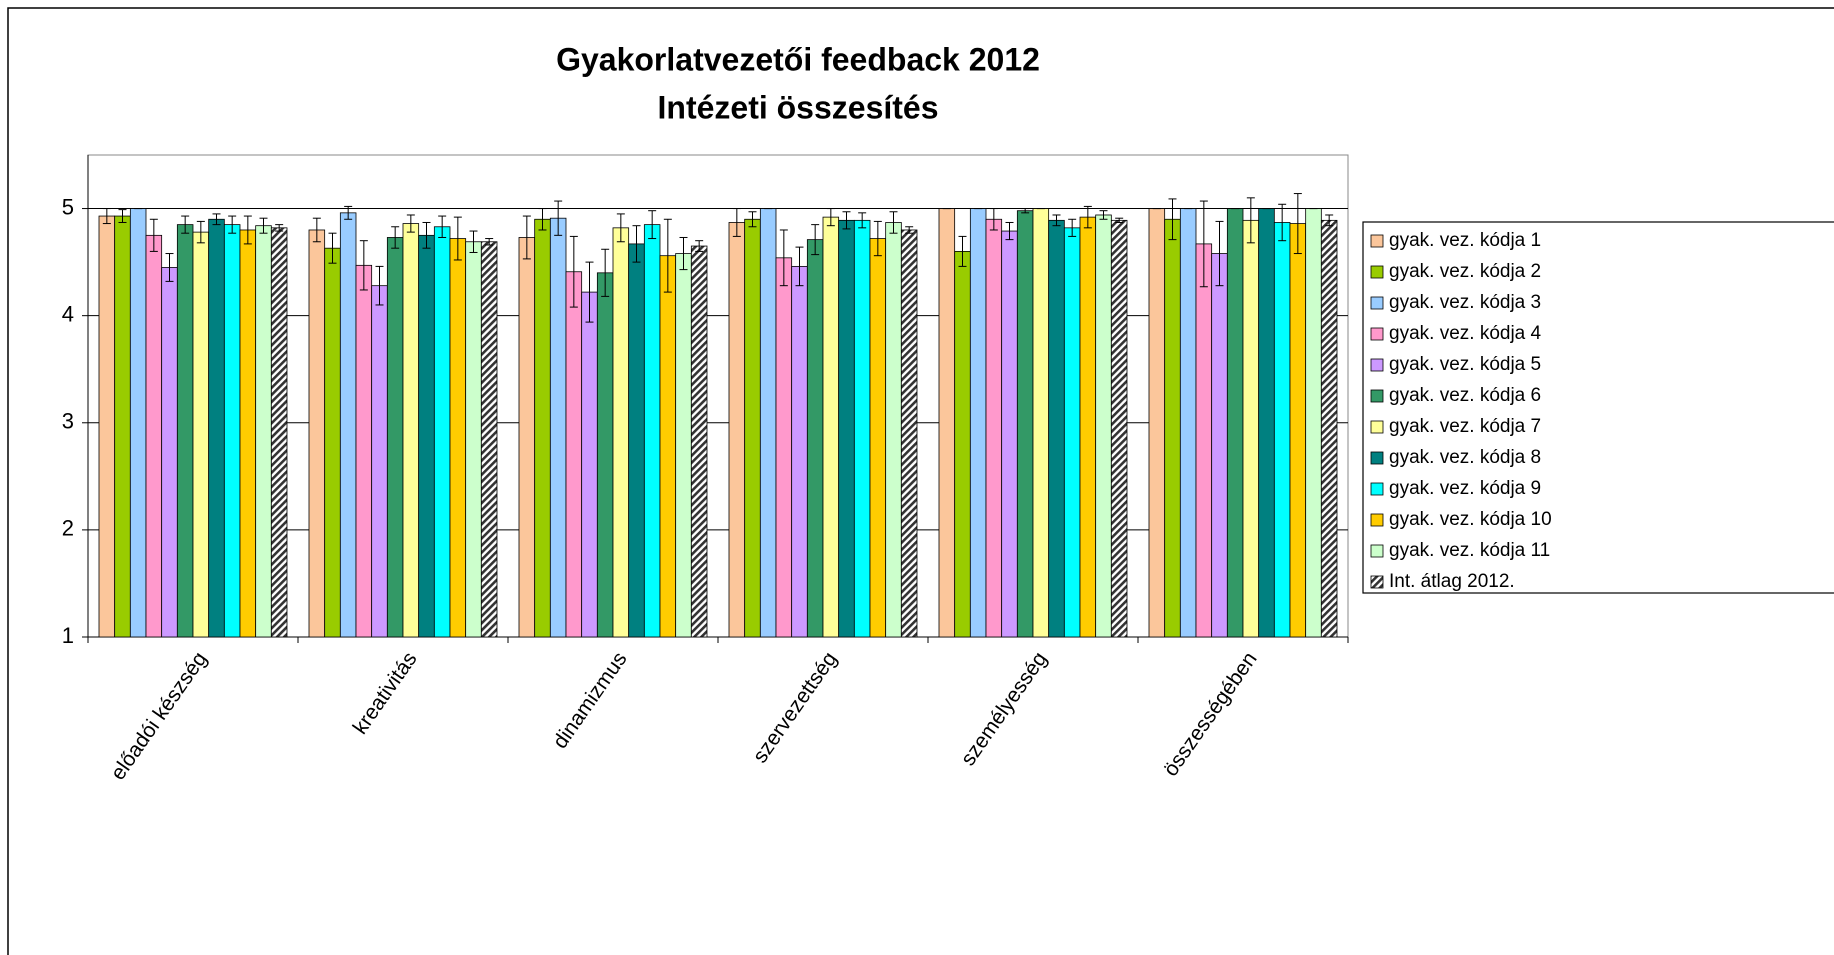  I want to click on legend-label: gyak. vez. kódja 2, so click(1465, 271).